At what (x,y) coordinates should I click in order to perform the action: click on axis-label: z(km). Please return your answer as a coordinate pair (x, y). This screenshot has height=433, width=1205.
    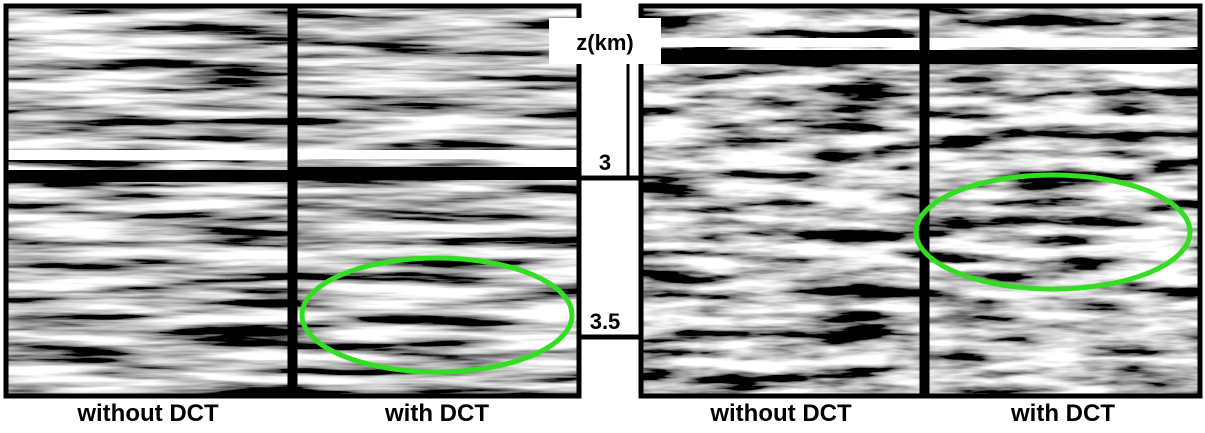
    Looking at the image, I should click on (604, 42).